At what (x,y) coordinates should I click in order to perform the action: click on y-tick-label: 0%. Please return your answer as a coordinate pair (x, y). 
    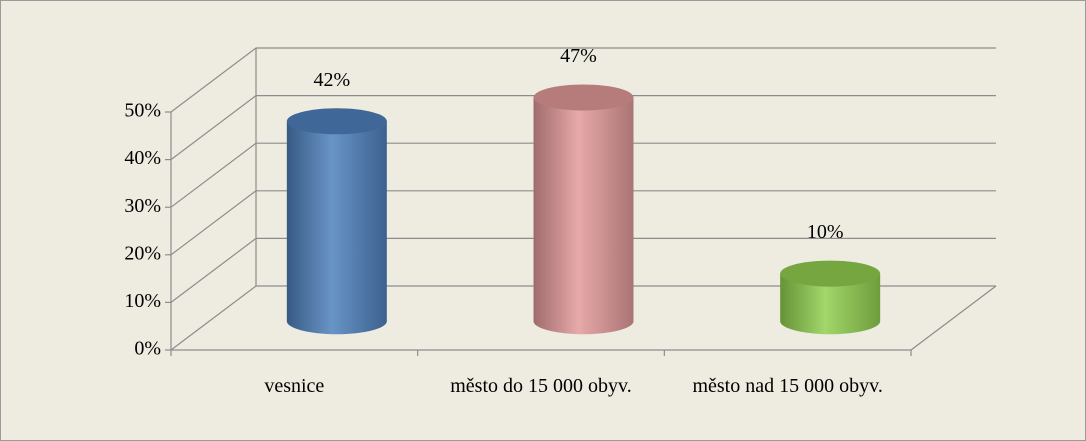
    Looking at the image, I should click on (147, 349).